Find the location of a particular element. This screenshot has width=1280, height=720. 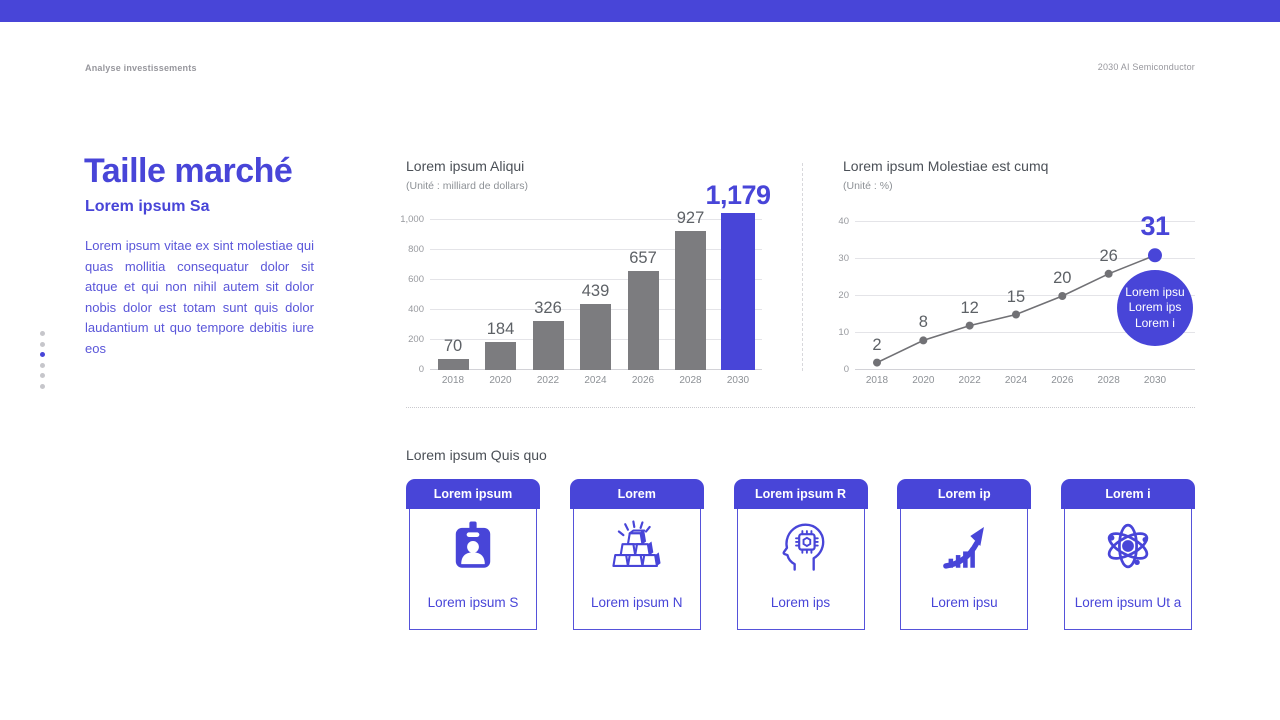

card-2: Lorem Lorem ipsum N is located at coordinates (636, 554).